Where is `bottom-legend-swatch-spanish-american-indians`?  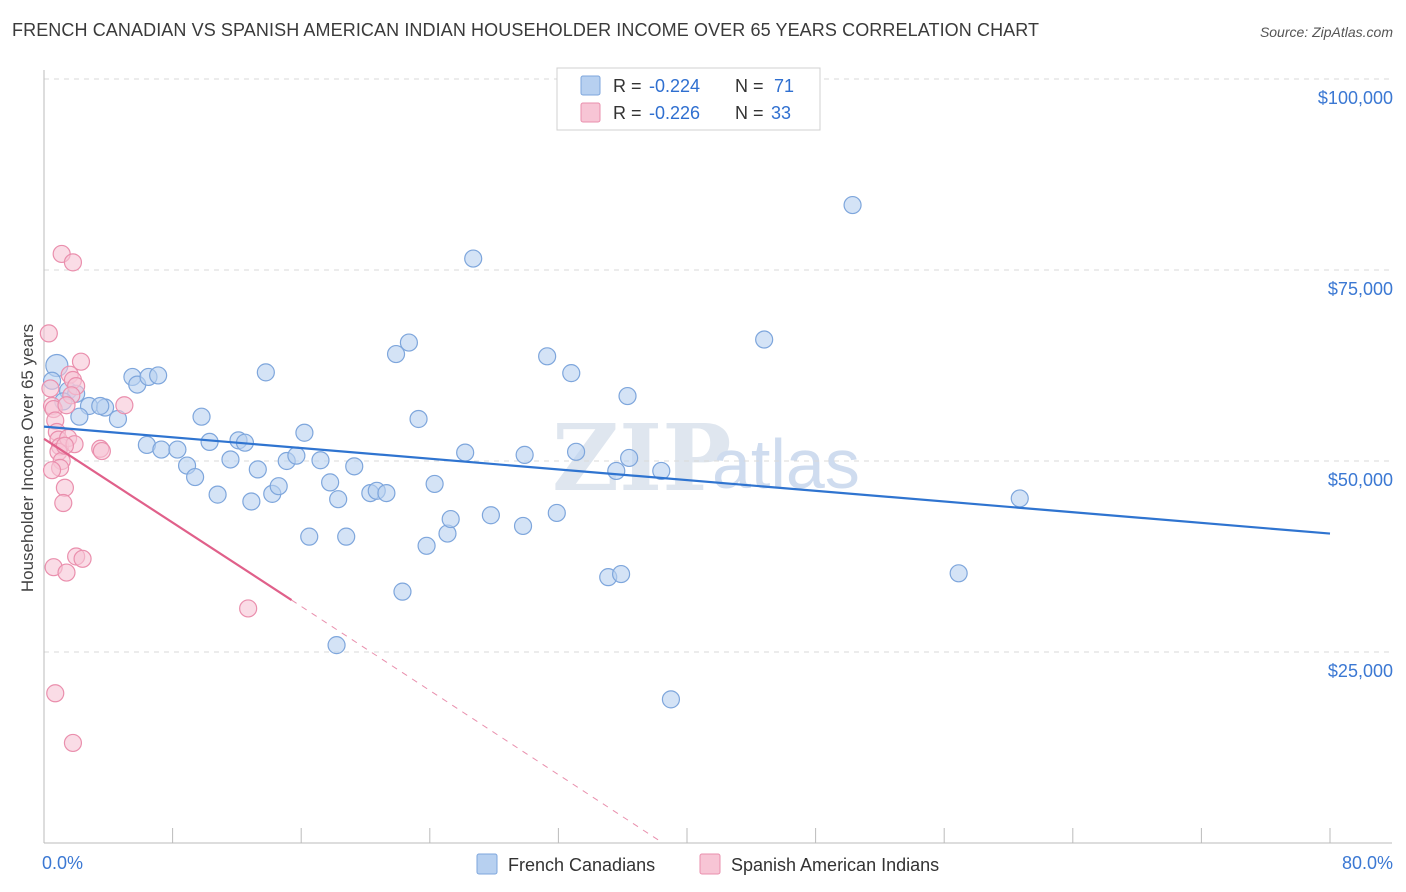 bottom-legend-swatch-spanish-american-indians is located at coordinates (710, 864).